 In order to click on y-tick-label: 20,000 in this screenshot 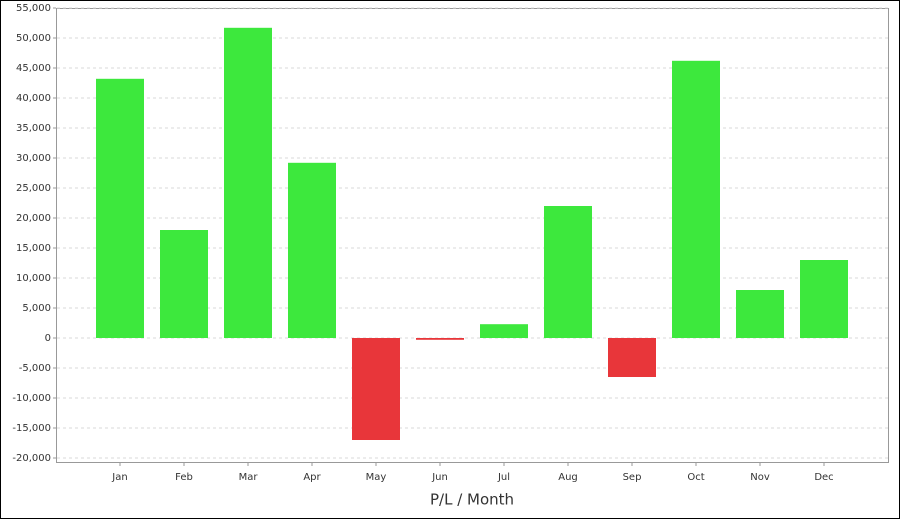, I will do `click(33, 218)`.